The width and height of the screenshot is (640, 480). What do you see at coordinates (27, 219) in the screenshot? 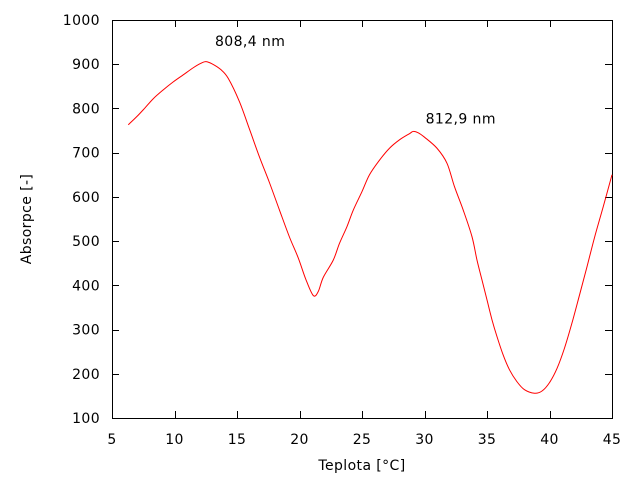
I see `y-axis-title: Absorpce [-]` at bounding box center [27, 219].